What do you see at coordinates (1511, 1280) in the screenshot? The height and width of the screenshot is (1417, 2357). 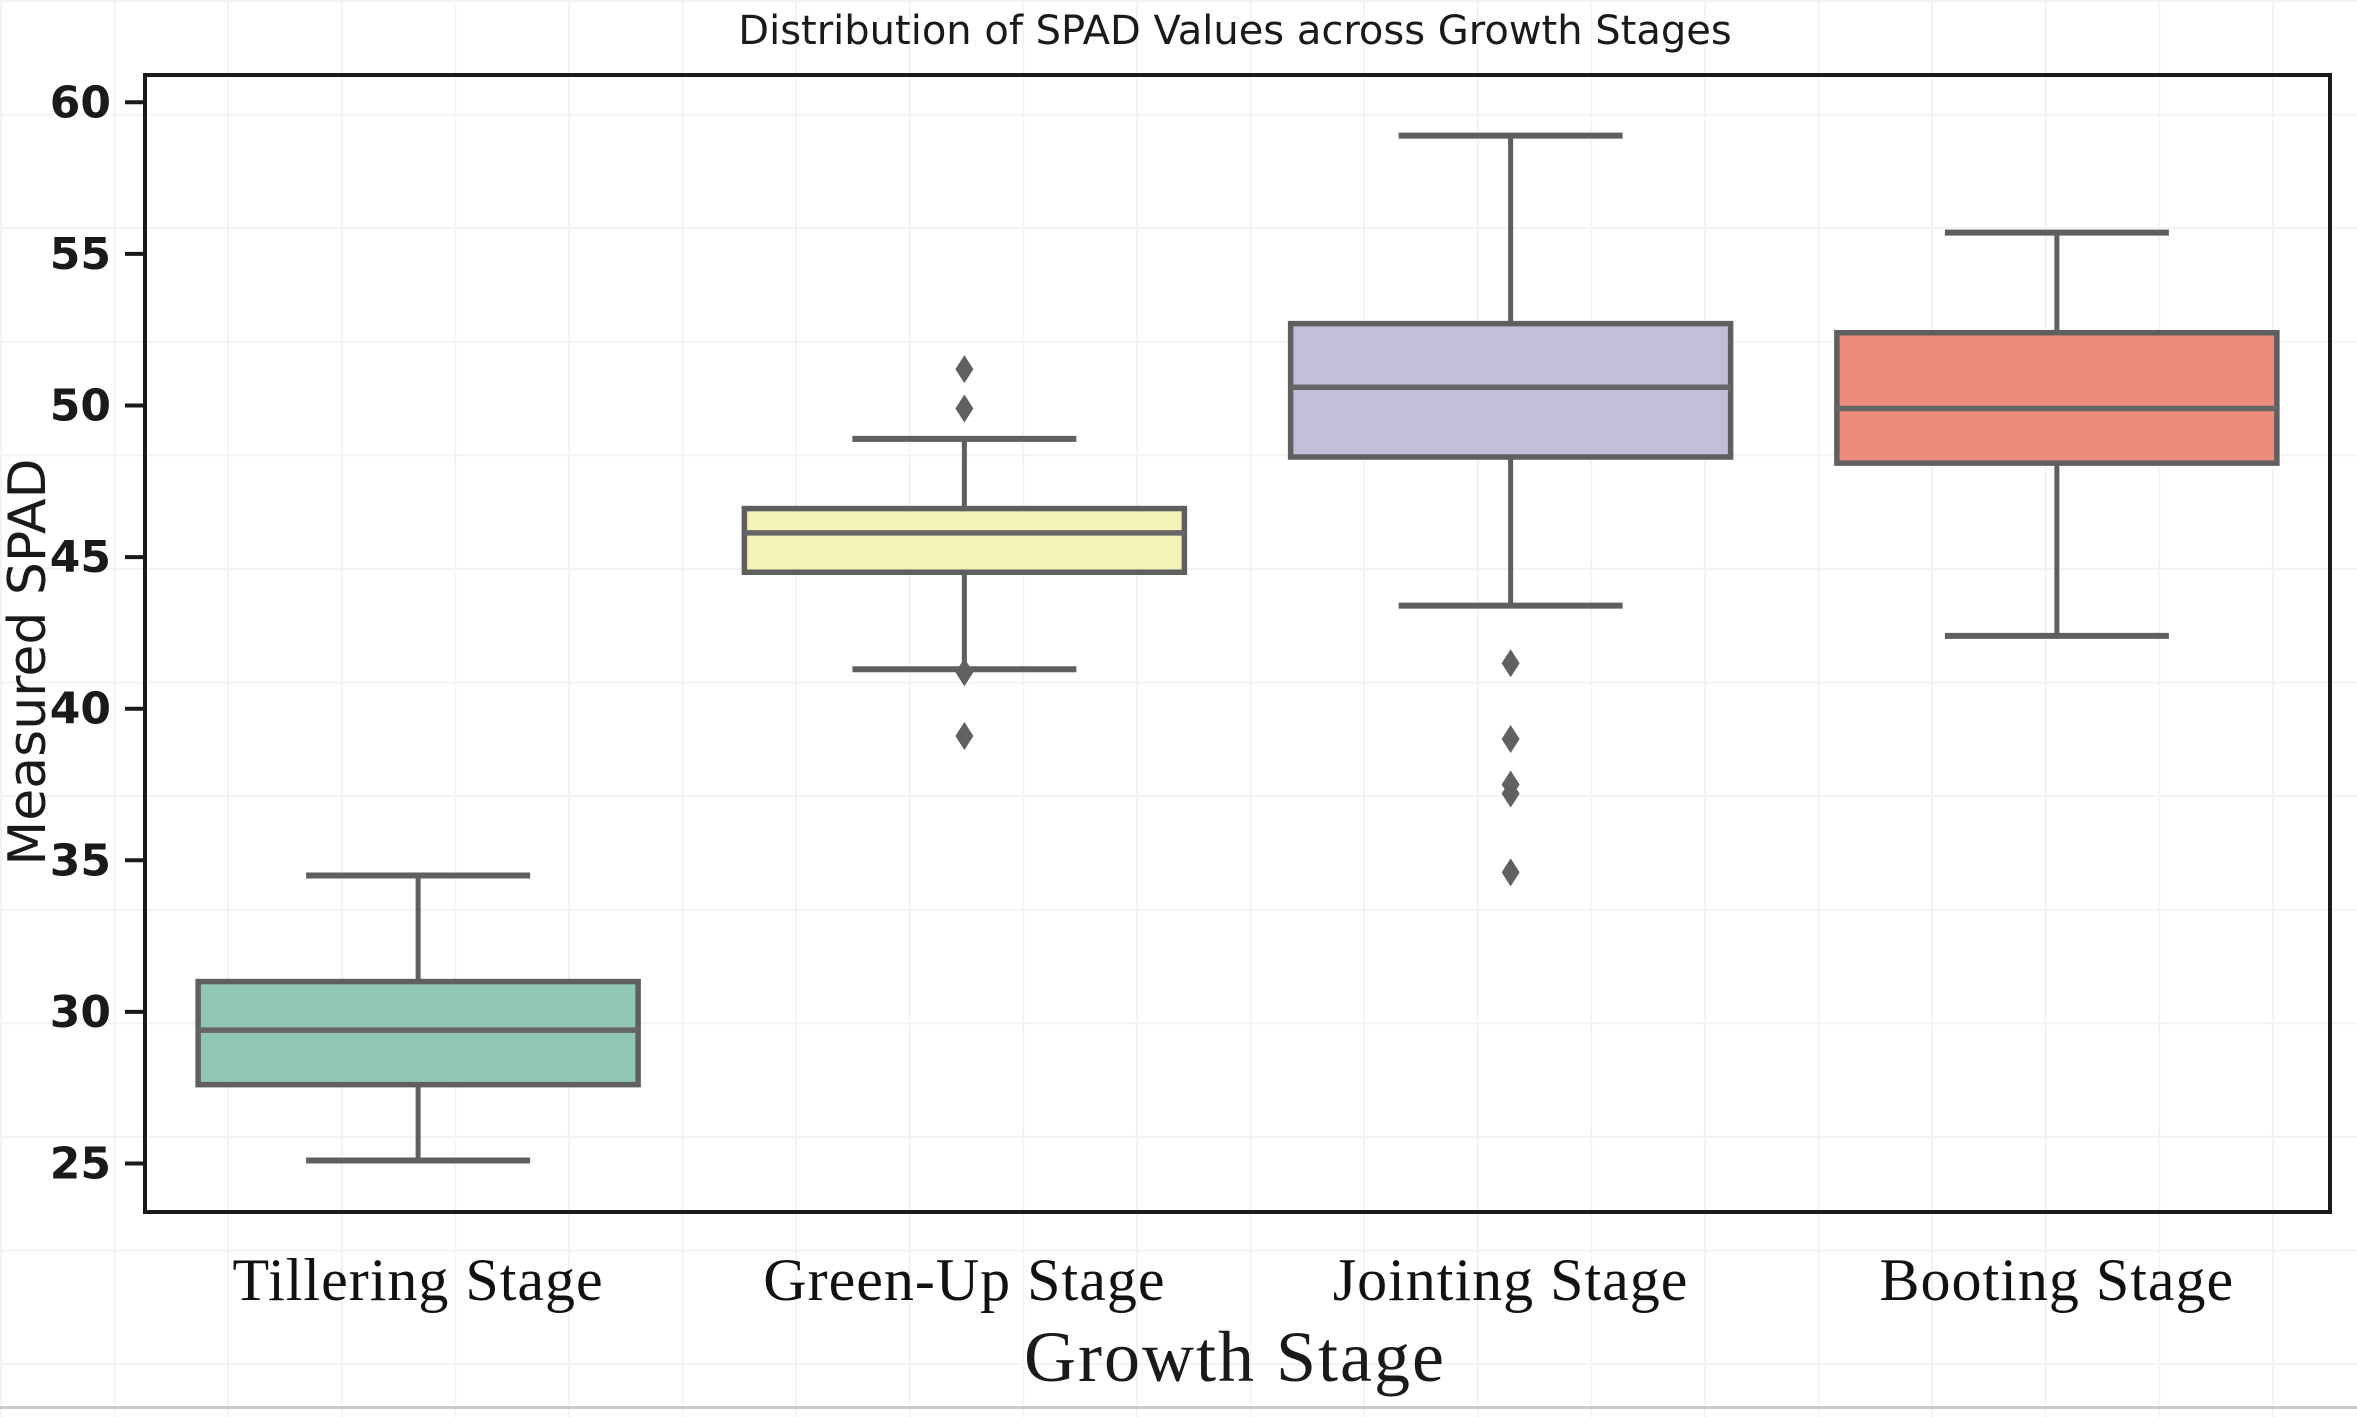 I see `x-tick-label: Jointing Stage` at bounding box center [1511, 1280].